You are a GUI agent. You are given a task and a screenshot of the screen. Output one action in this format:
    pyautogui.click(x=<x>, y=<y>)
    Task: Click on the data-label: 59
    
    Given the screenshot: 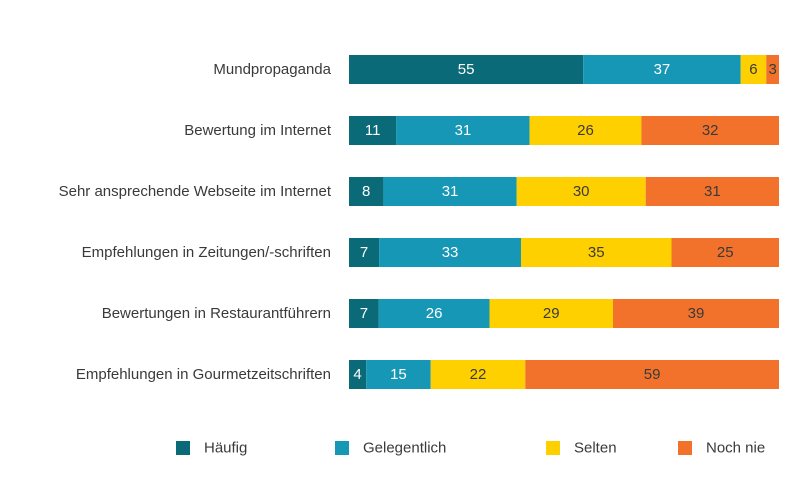 What is the action you would take?
    pyautogui.click(x=652, y=374)
    